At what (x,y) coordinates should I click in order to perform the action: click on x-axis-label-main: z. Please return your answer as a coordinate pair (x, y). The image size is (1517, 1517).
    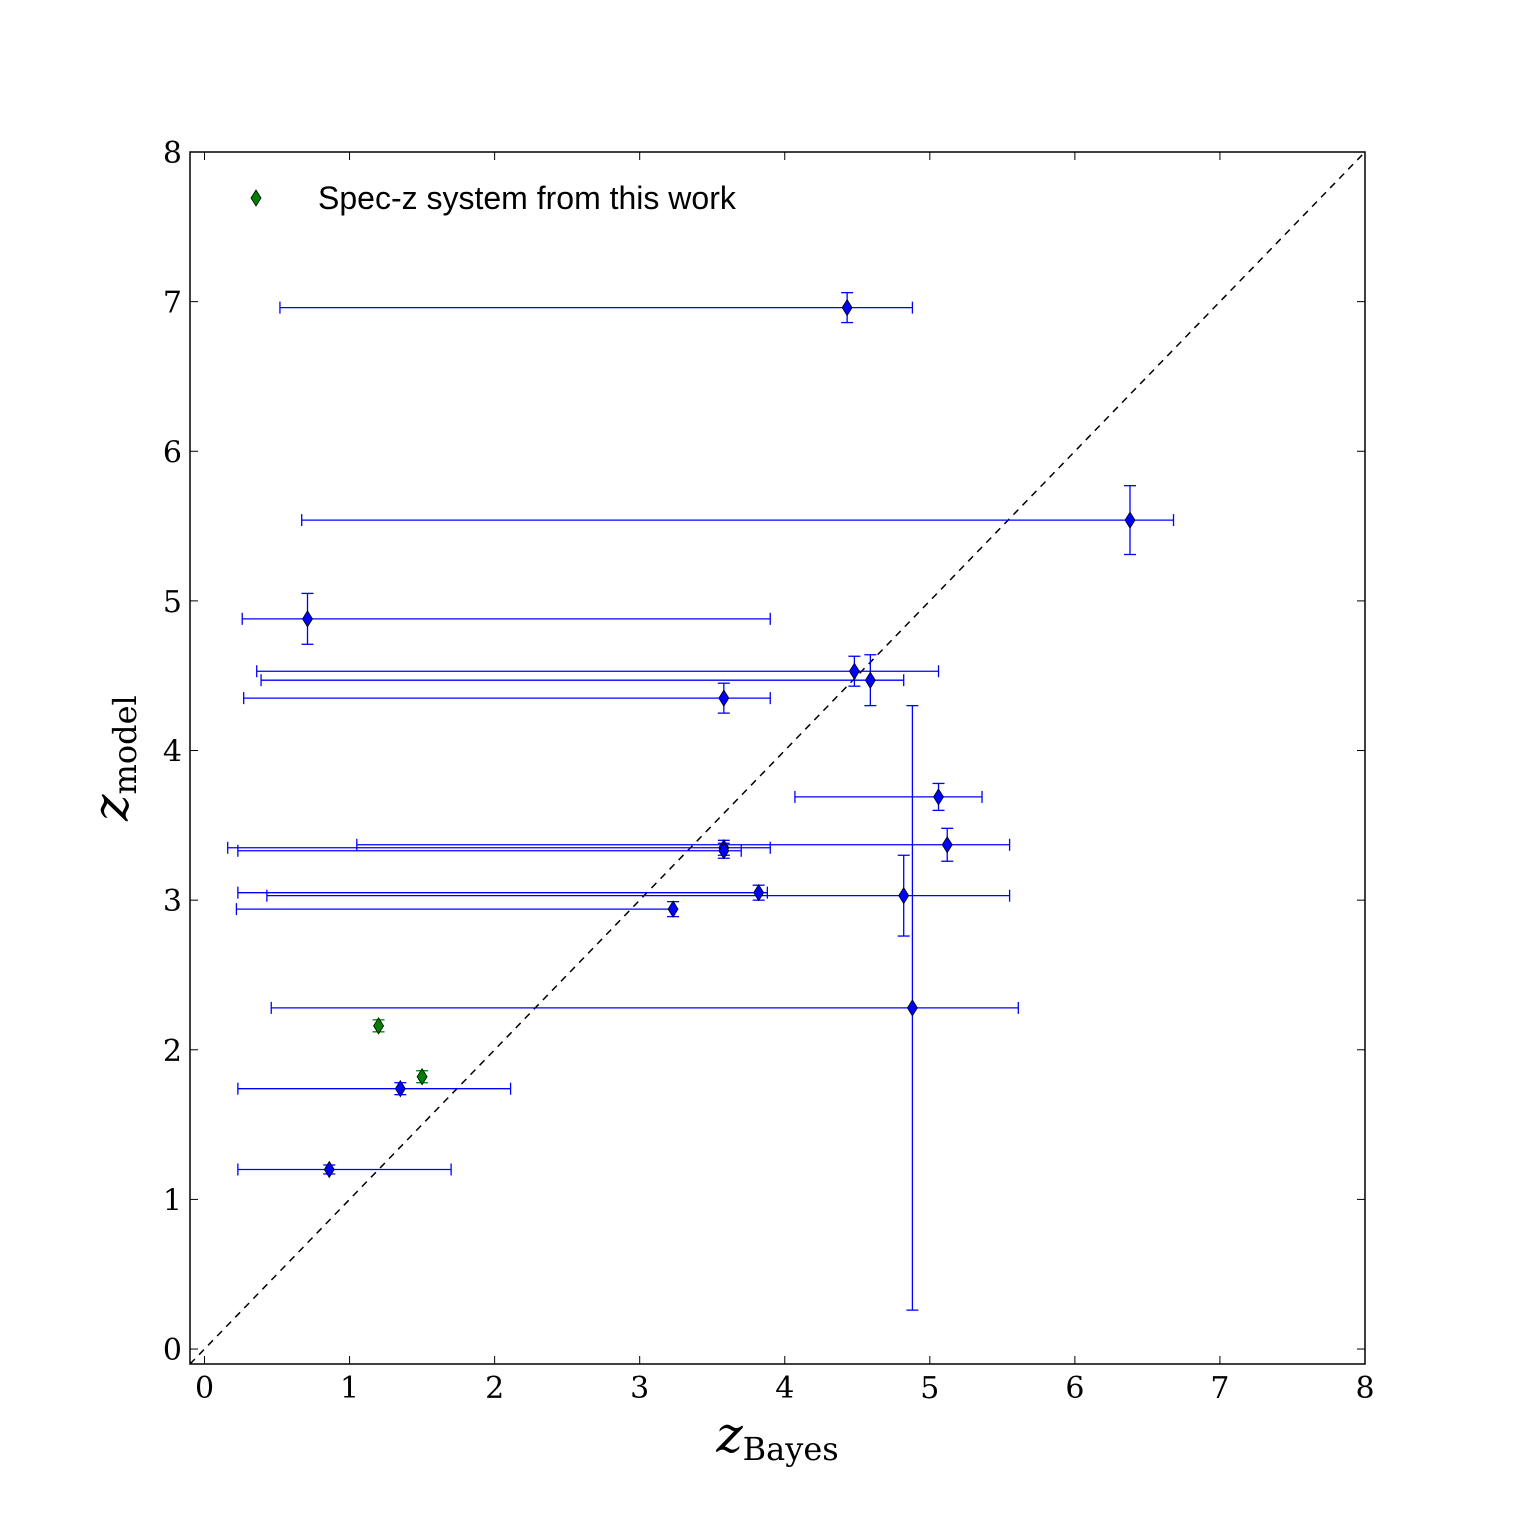
    Looking at the image, I should click on (729, 1435).